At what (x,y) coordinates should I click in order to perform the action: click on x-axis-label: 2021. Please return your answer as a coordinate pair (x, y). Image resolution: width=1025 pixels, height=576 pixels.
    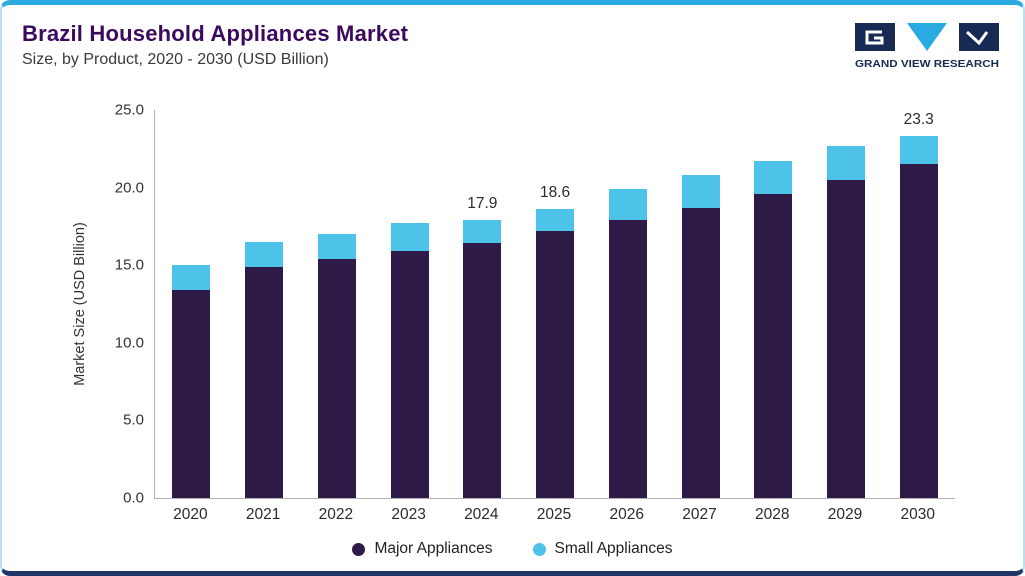
    Looking at the image, I should click on (263, 514).